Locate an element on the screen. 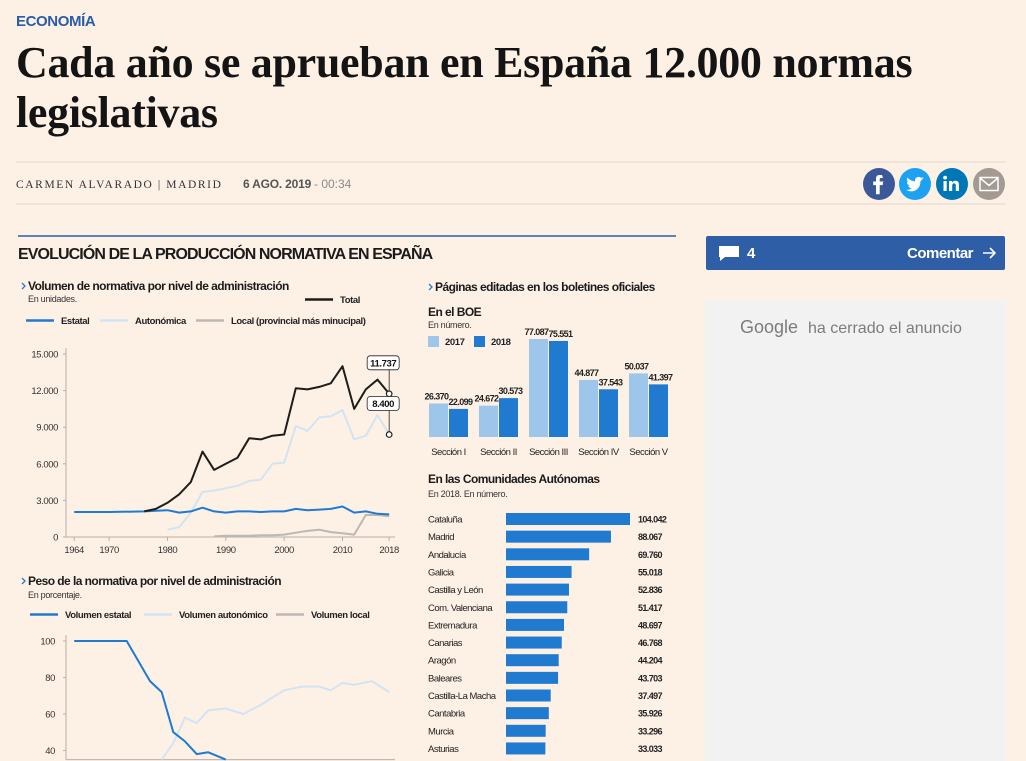  category-label: Andalucía is located at coordinates (447, 555).